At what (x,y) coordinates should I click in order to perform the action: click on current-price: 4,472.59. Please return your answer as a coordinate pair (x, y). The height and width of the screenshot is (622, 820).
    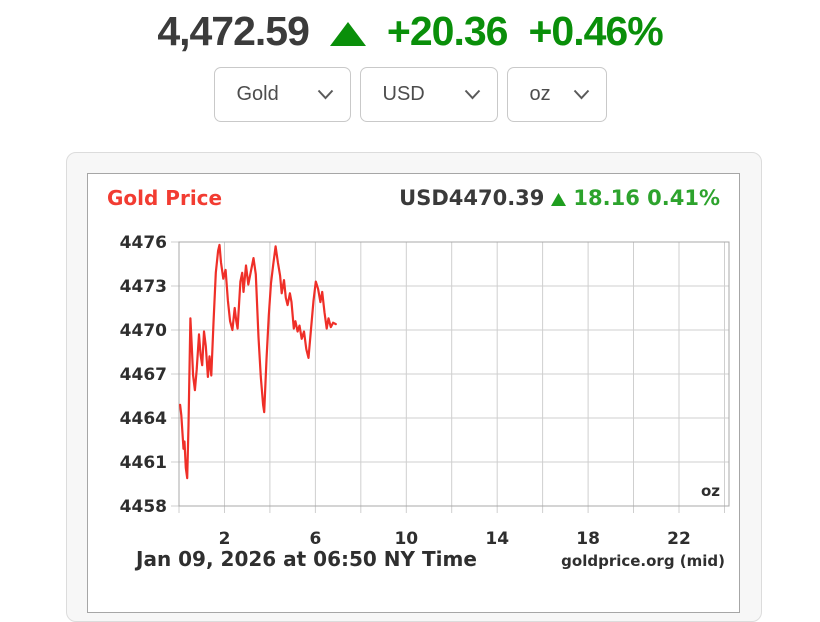
    Looking at the image, I should click on (233, 31).